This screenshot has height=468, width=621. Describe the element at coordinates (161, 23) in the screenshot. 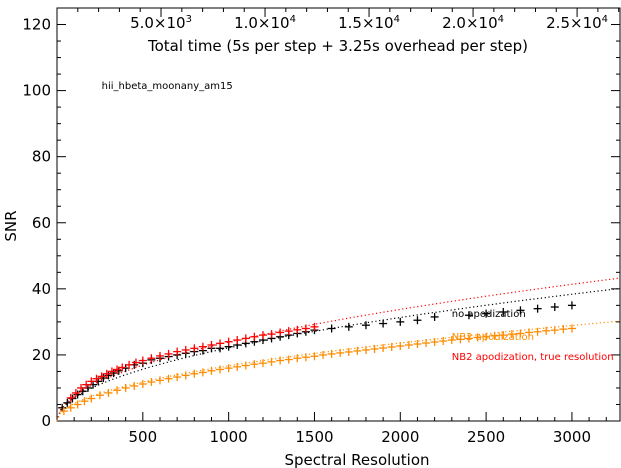

I see `top-tick-label: 5.0×103` at that location.